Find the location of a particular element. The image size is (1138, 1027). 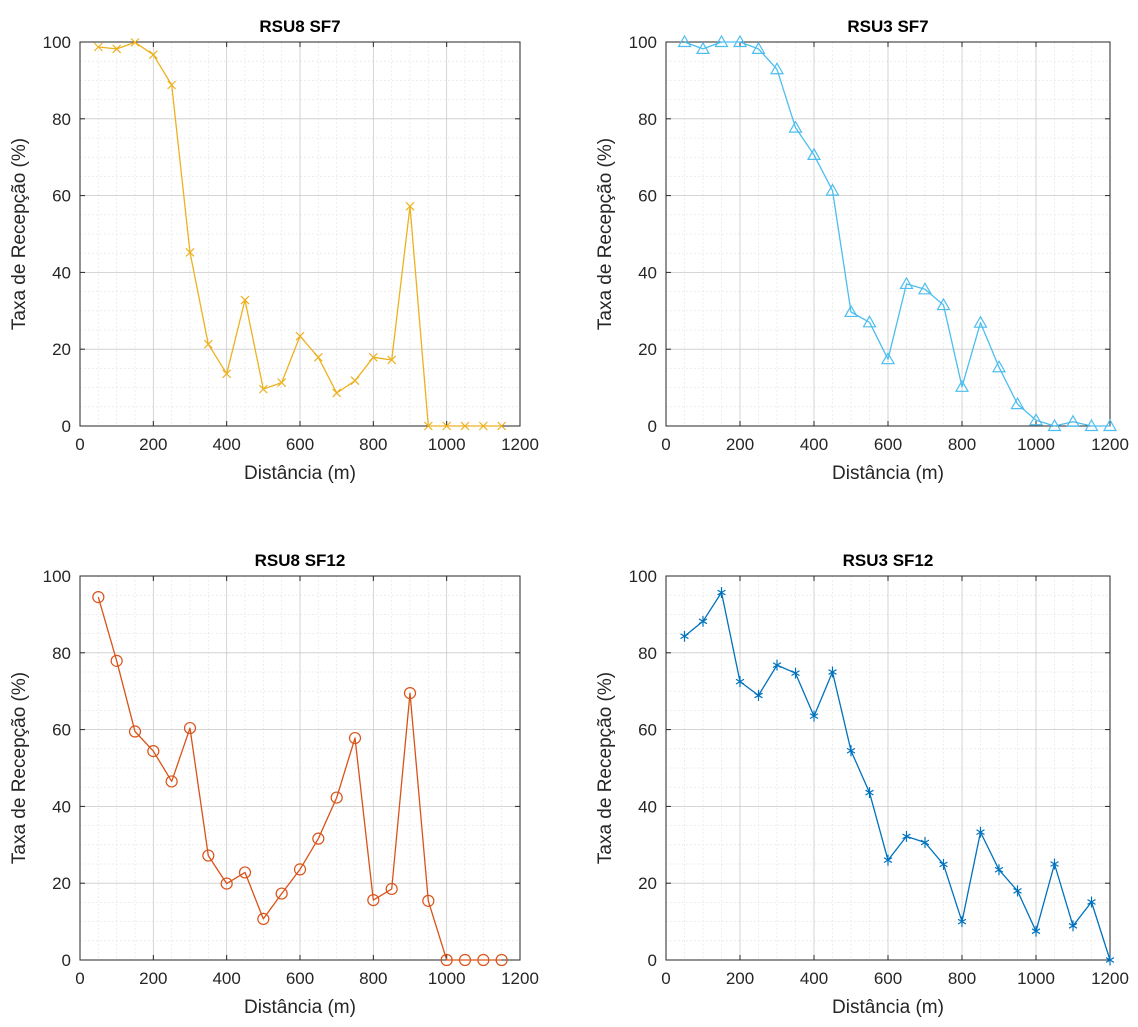

tick-marks is located at coordinates (300, 768).